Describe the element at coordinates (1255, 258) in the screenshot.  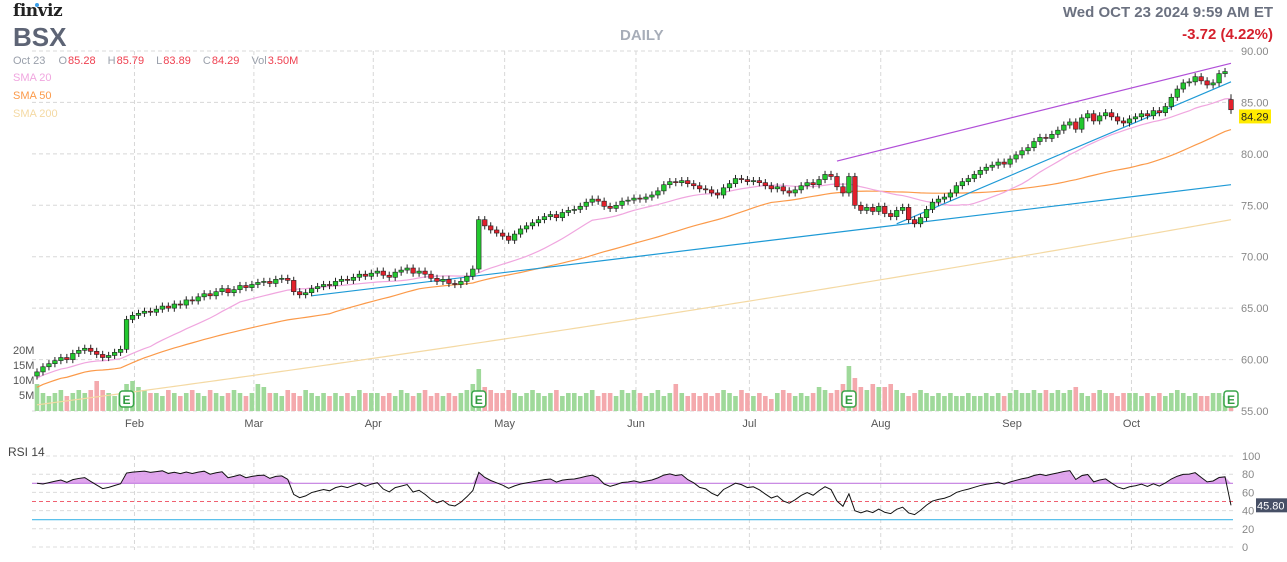
I see `price-tick-label: 70.00` at that location.